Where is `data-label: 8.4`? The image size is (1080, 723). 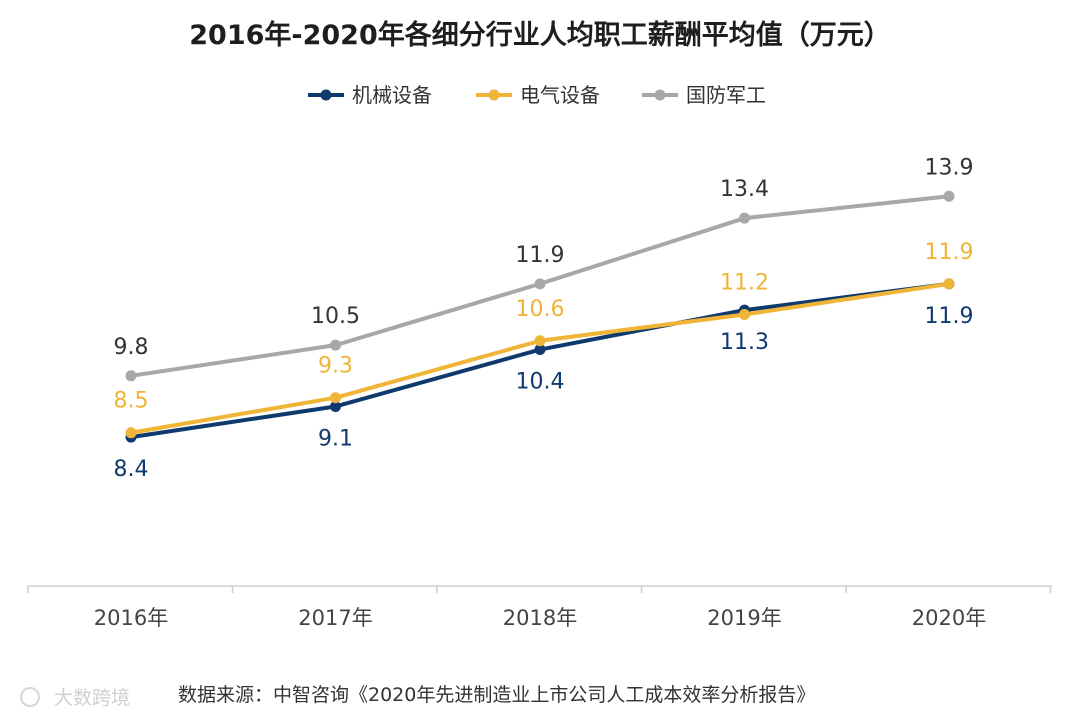
data-label: 8.4 is located at coordinates (131, 469).